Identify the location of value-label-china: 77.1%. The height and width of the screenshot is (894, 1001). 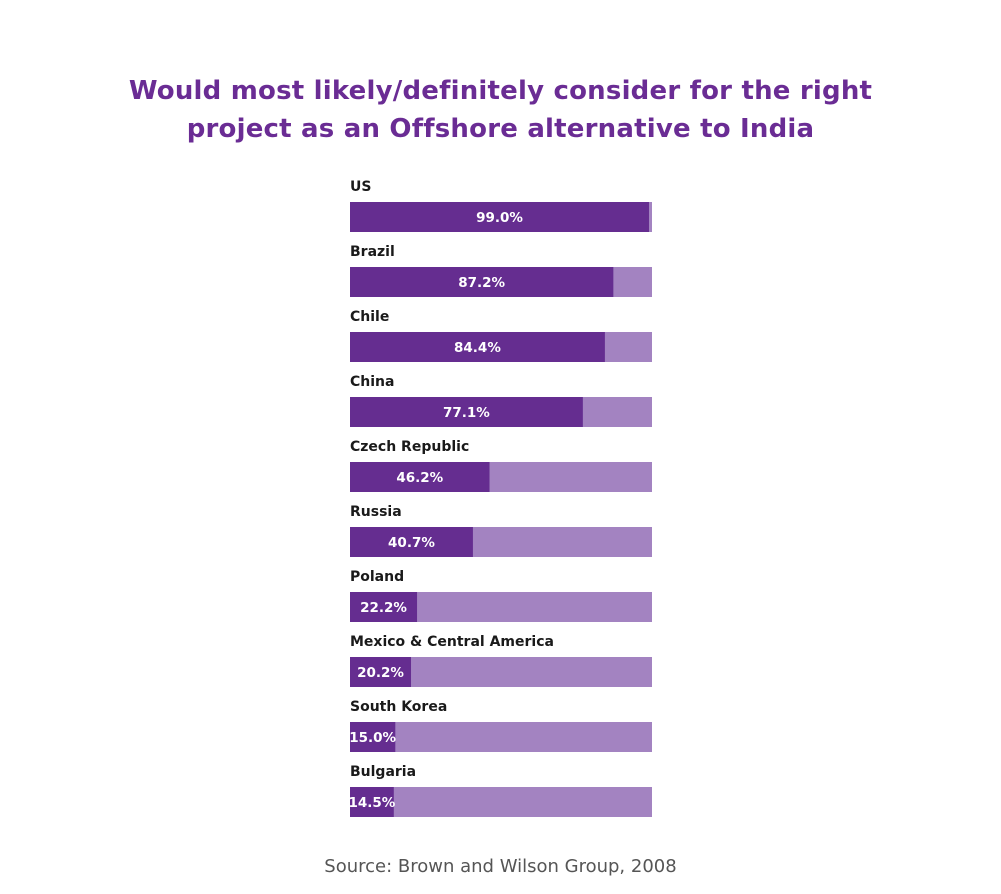
(466, 413).